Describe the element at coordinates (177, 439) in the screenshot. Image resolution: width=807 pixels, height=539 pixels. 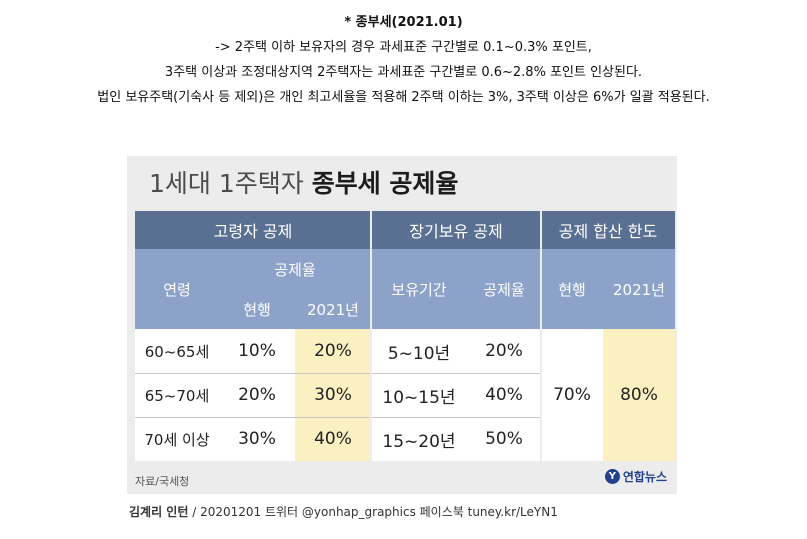
I see `row-3-age: 70세 이상` at that location.